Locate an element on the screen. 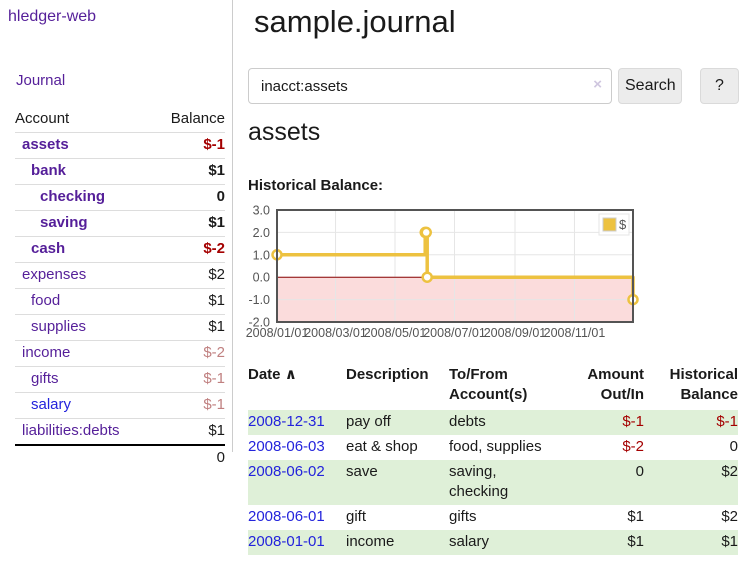  register-balance: $2 is located at coordinates (729, 471).